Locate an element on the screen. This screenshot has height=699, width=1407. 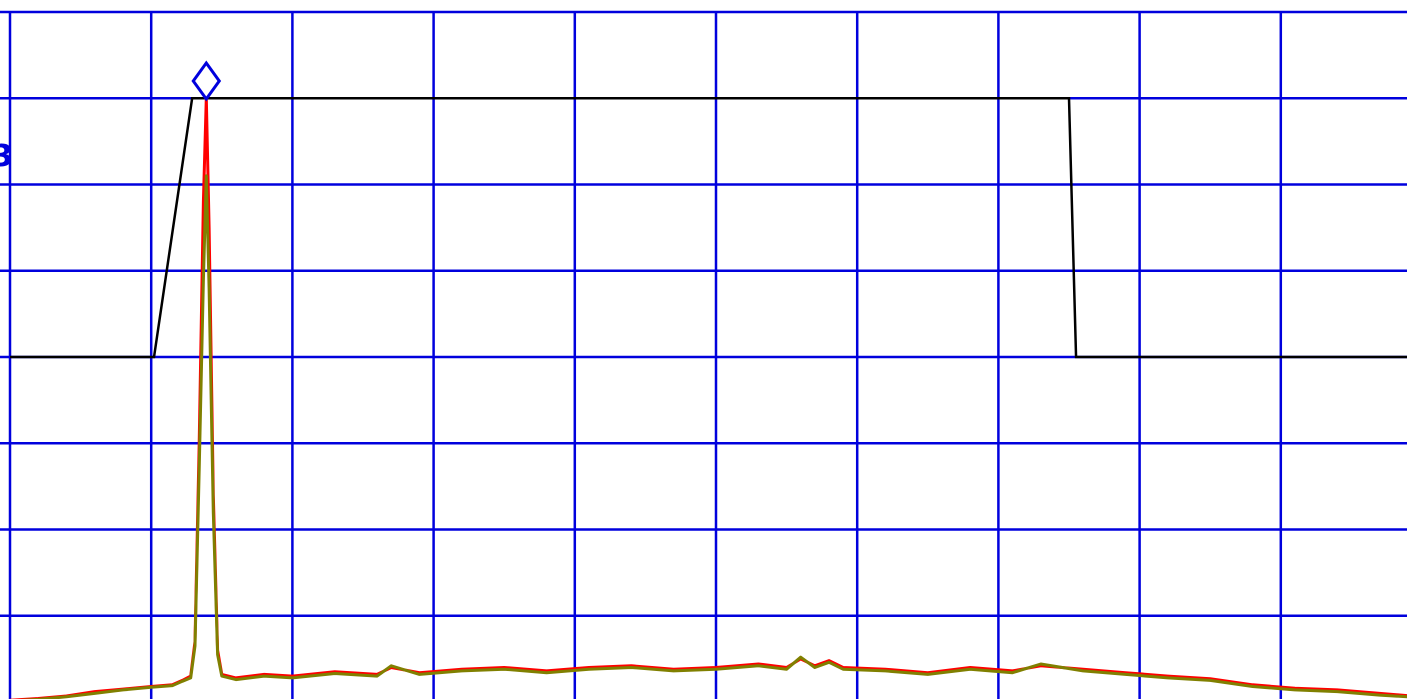
peak-marker-layer is located at coordinates (206, 81).